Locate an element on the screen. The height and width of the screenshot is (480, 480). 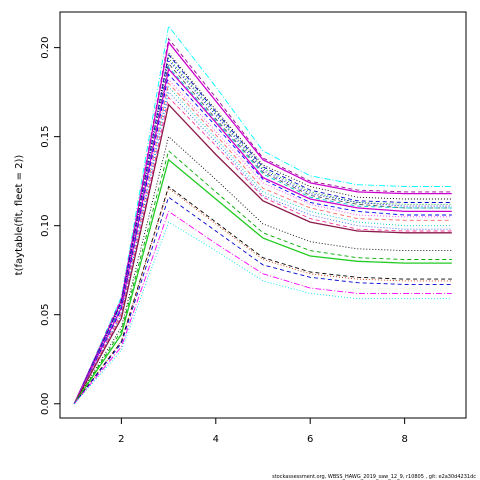
y-tick-label: 0.20 is located at coordinates (45, 47).